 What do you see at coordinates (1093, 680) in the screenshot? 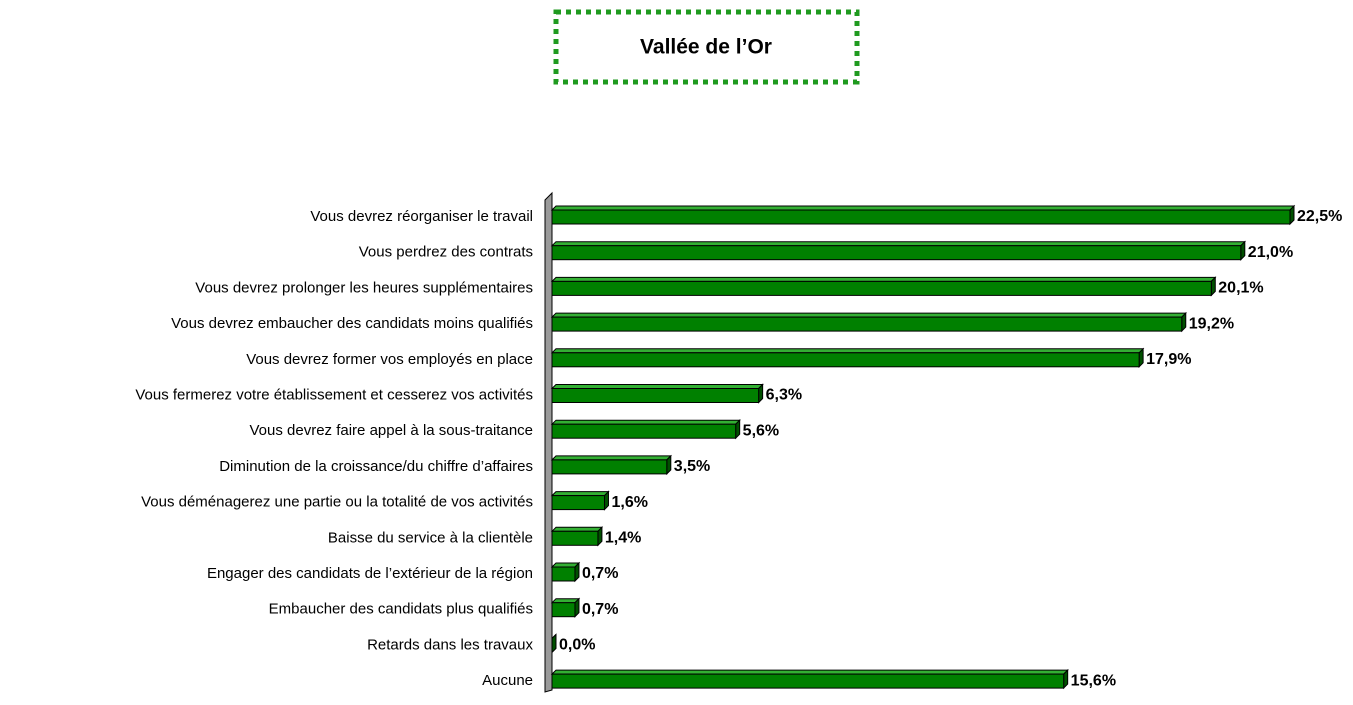
I see `value-label: 15,6%` at bounding box center [1093, 680].